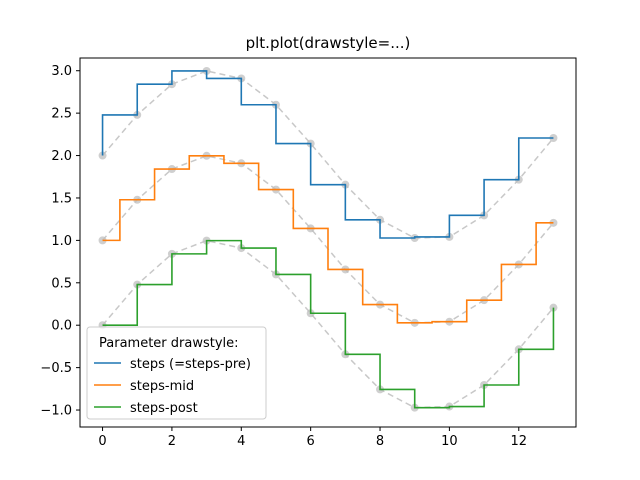 This screenshot has width=640, height=480. I want to click on y-tick-label: −0.5, so click(56, 368).